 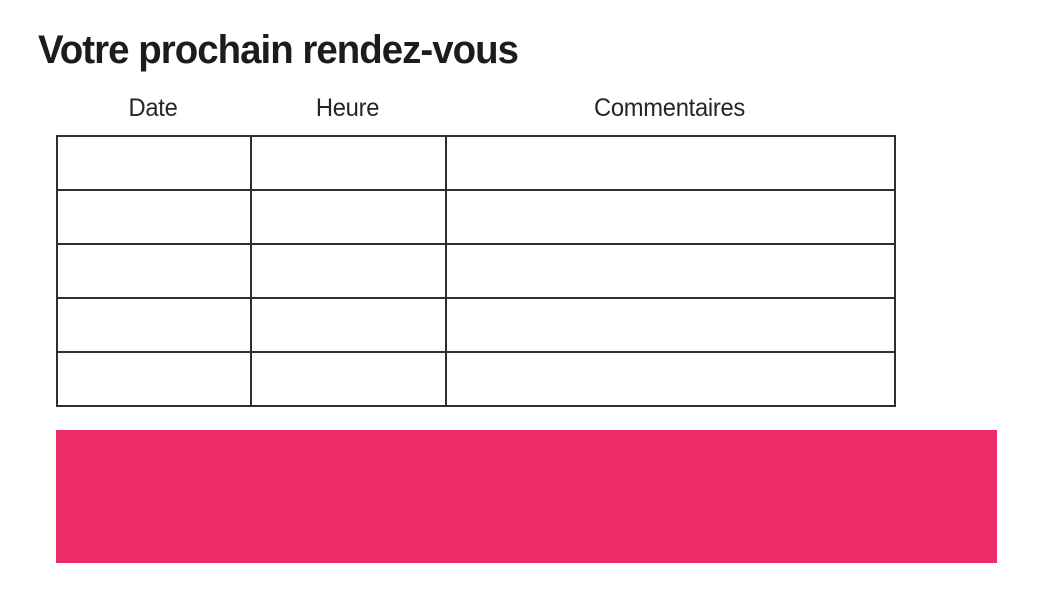 What do you see at coordinates (278, 50) in the screenshot?
I see `page-title: Votre prochain rendez-vous` at bounding box center [278, 50].